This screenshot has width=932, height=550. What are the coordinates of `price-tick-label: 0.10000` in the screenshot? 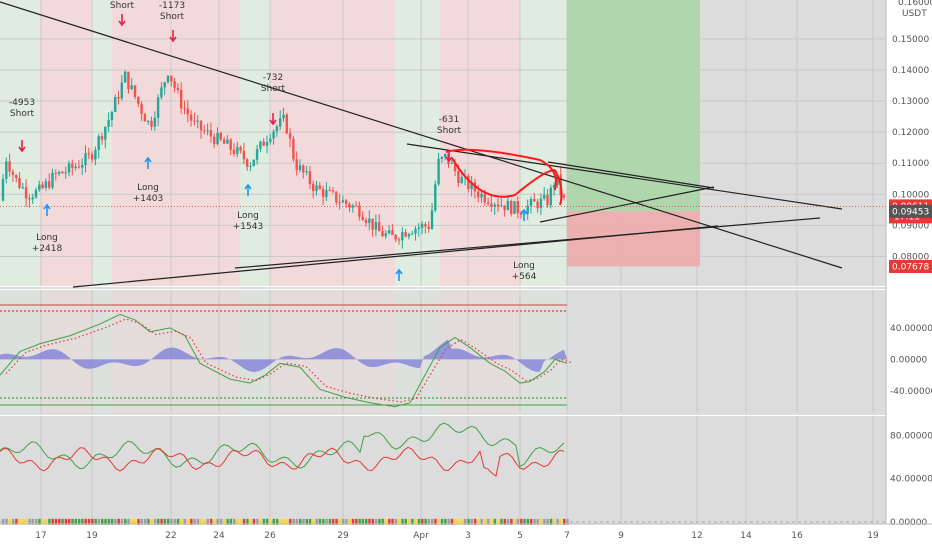 It's located at (910, 195).